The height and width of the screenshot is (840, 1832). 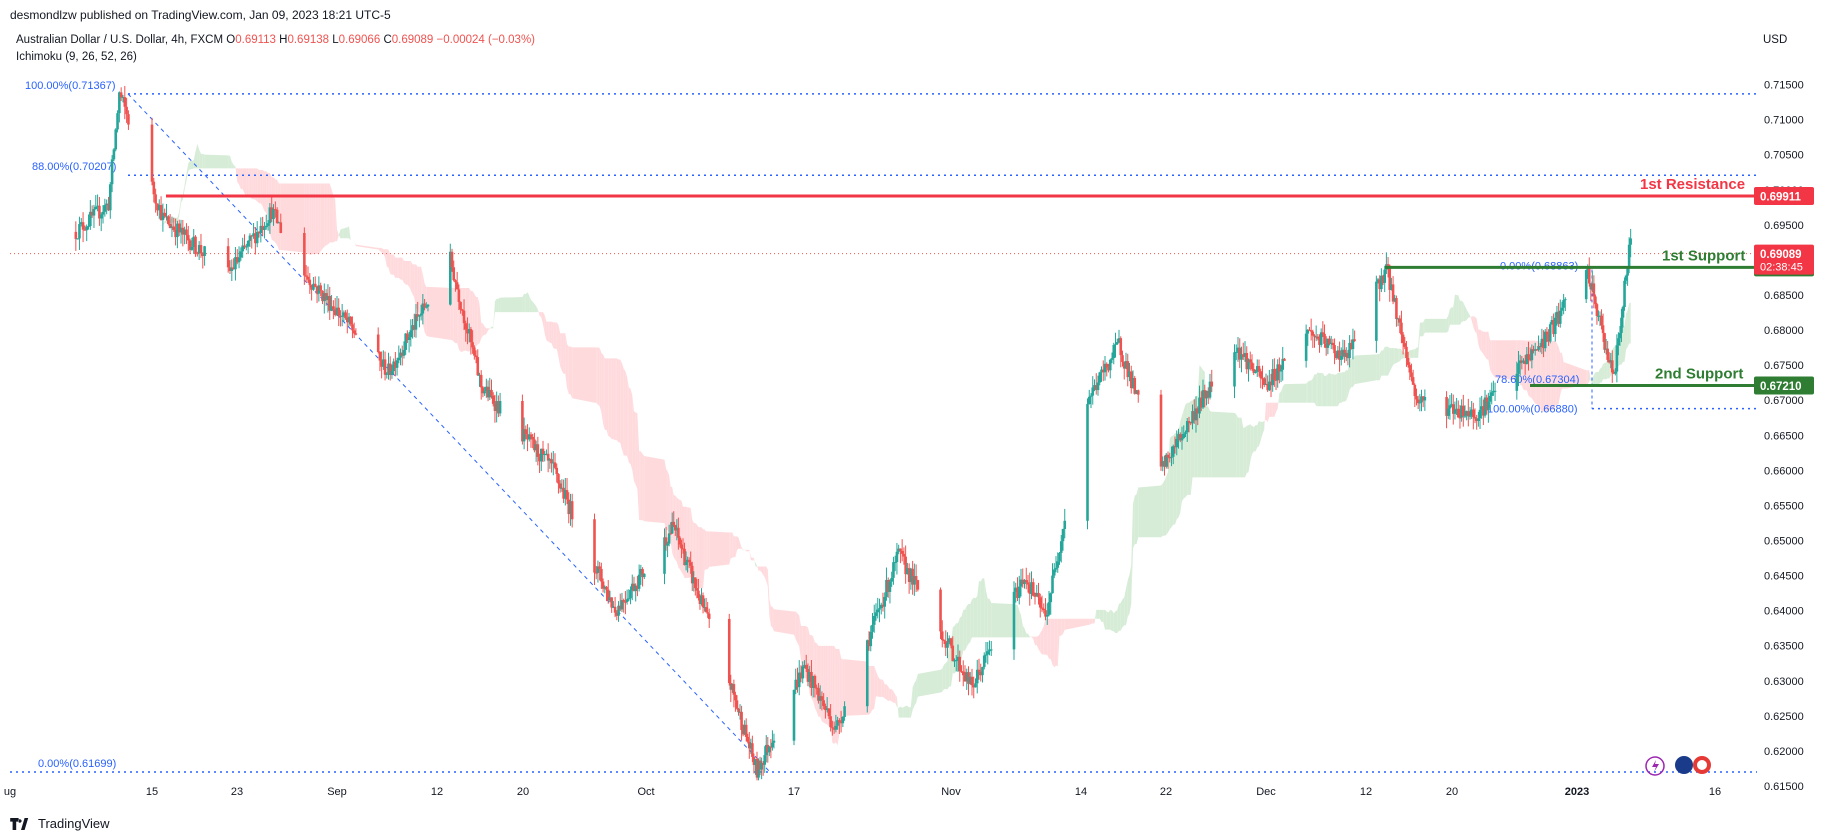 I want to click on y-tick-label: 0.68000, so click(x=1784, y=331).